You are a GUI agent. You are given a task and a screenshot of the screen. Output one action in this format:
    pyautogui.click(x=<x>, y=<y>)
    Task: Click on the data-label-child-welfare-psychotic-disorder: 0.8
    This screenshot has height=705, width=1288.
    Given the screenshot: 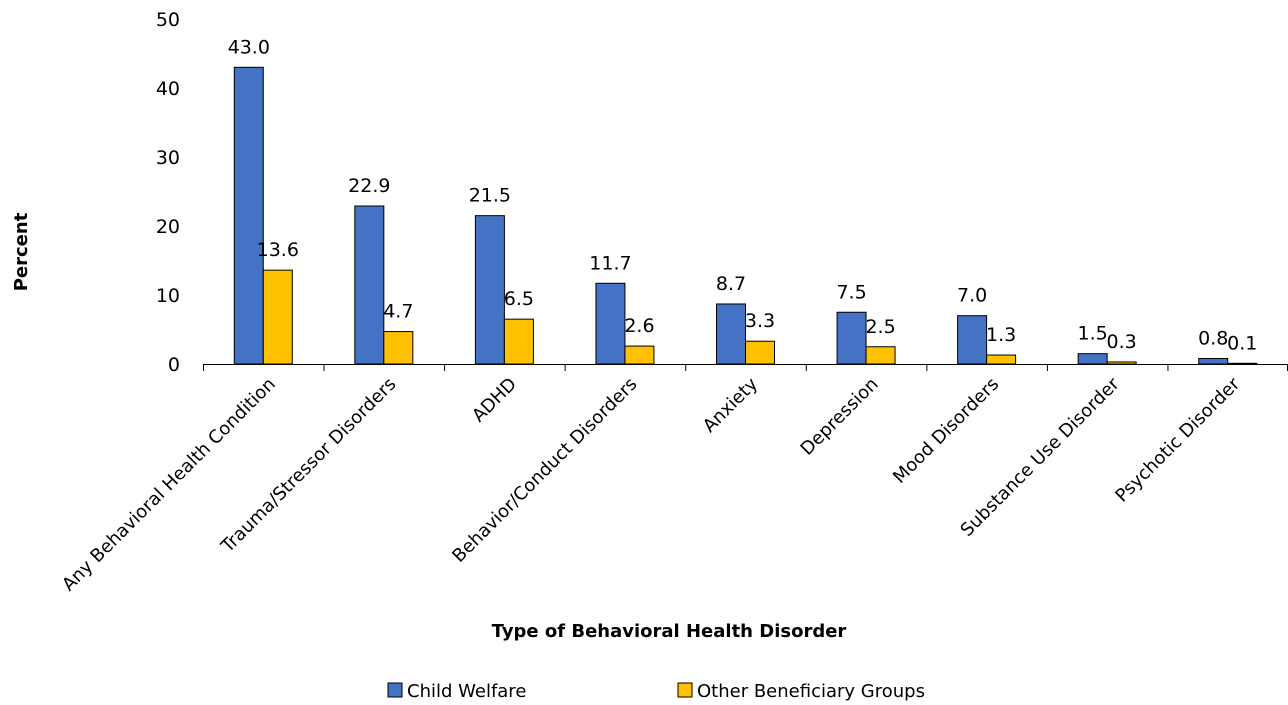 What is the action you would take?
    pyautogui.click(x=1213, y=338)
    